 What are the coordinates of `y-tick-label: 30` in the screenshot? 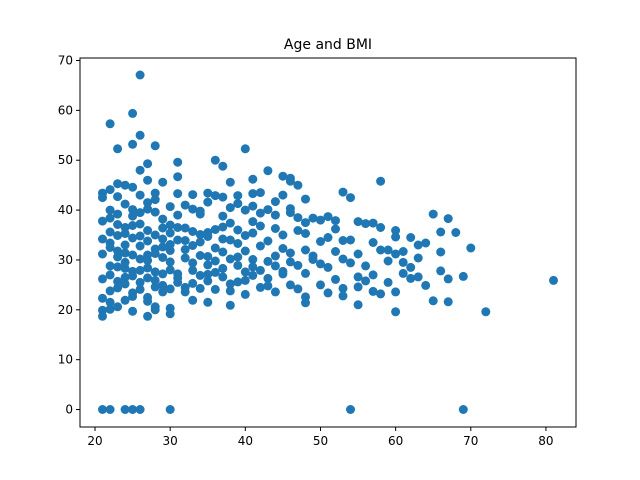 It's located at (65, 260).